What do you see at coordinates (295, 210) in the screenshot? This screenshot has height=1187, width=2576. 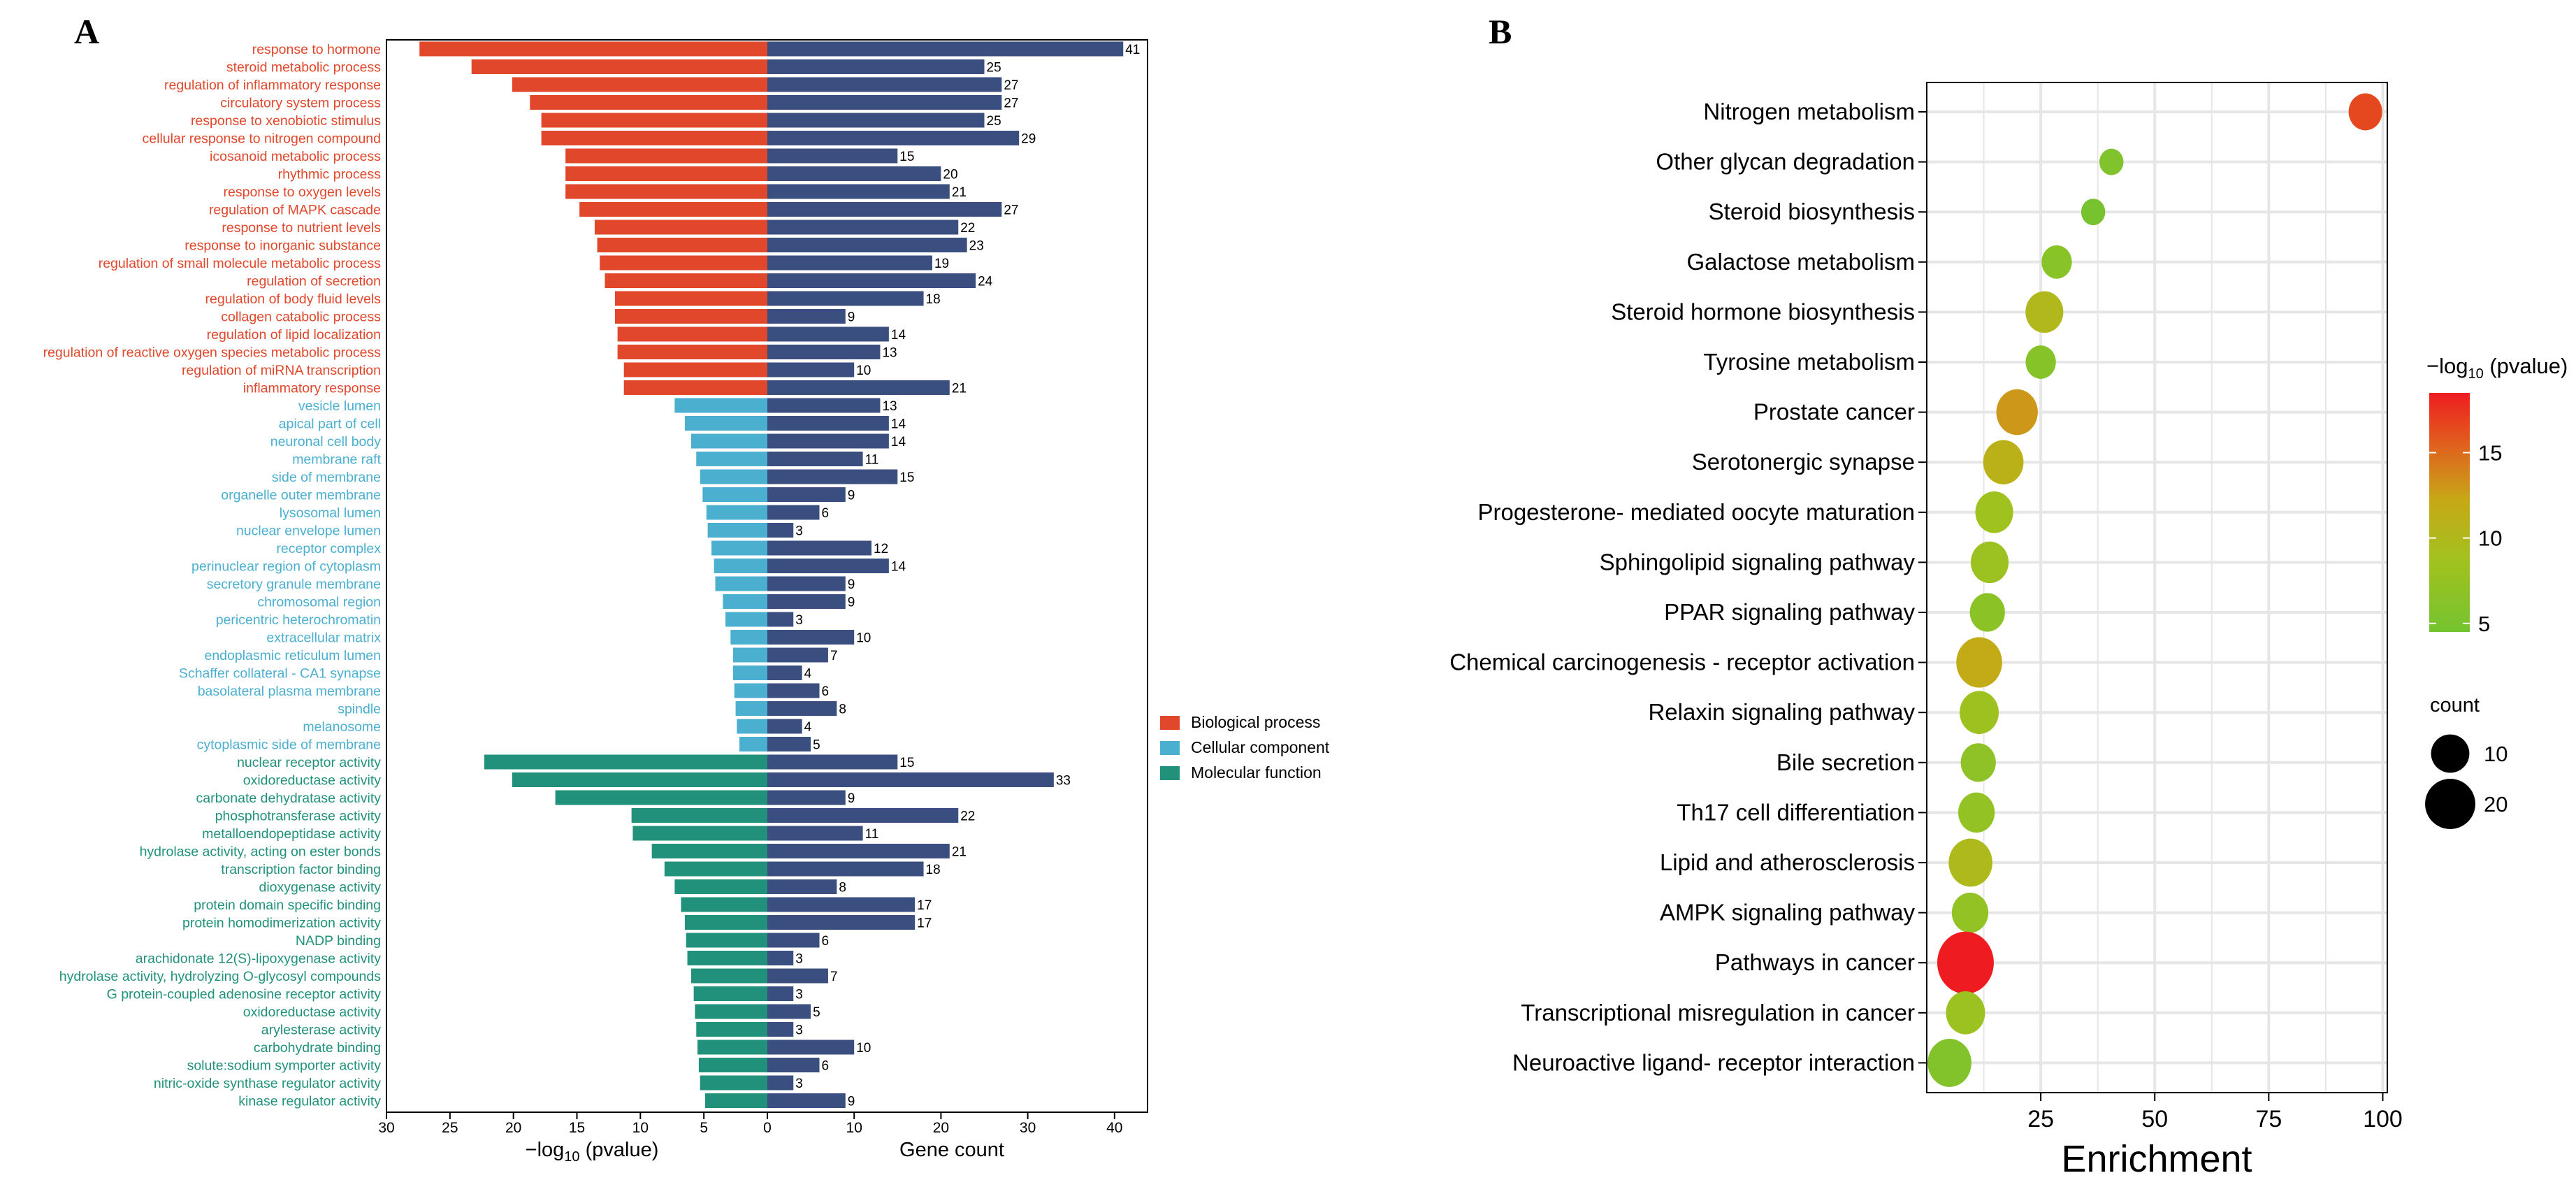 I see `term-label: regulation of MAPK cascade` at bounding box center [295, 210].